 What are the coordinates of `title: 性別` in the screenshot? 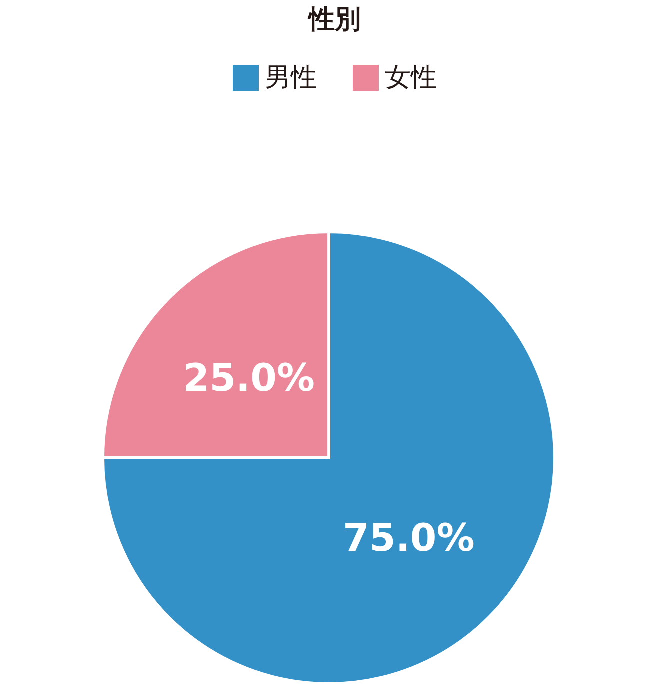 It's located at (335, 20).